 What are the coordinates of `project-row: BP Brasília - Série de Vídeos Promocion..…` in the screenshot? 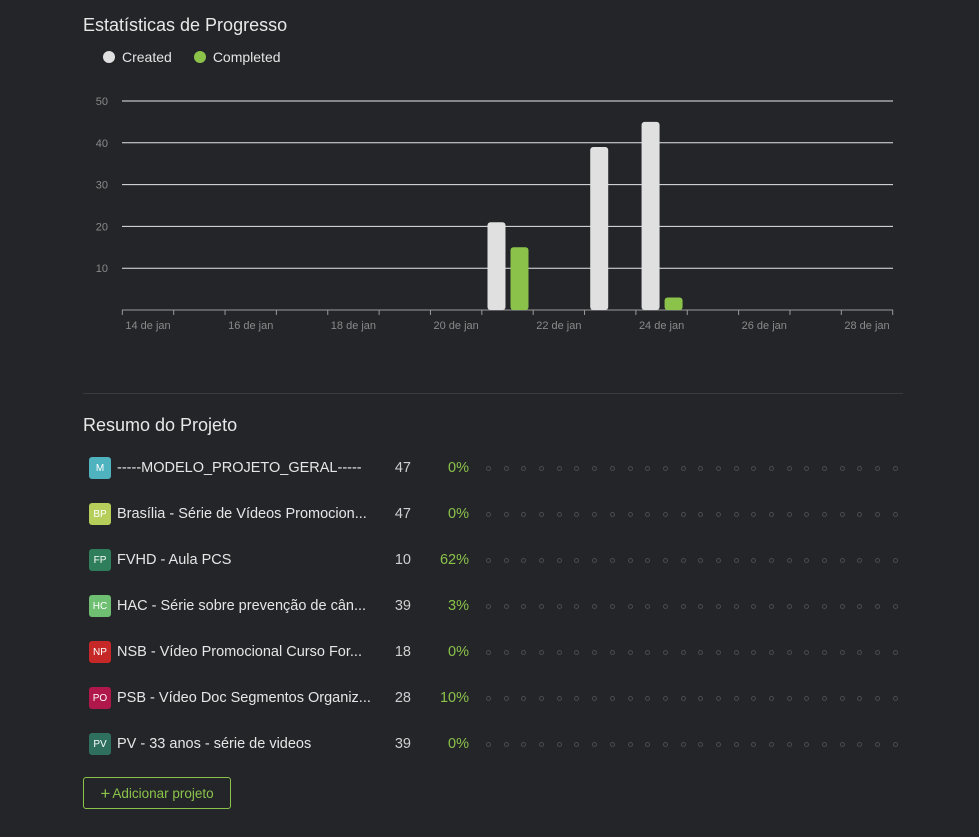 It's located at (493, 514).